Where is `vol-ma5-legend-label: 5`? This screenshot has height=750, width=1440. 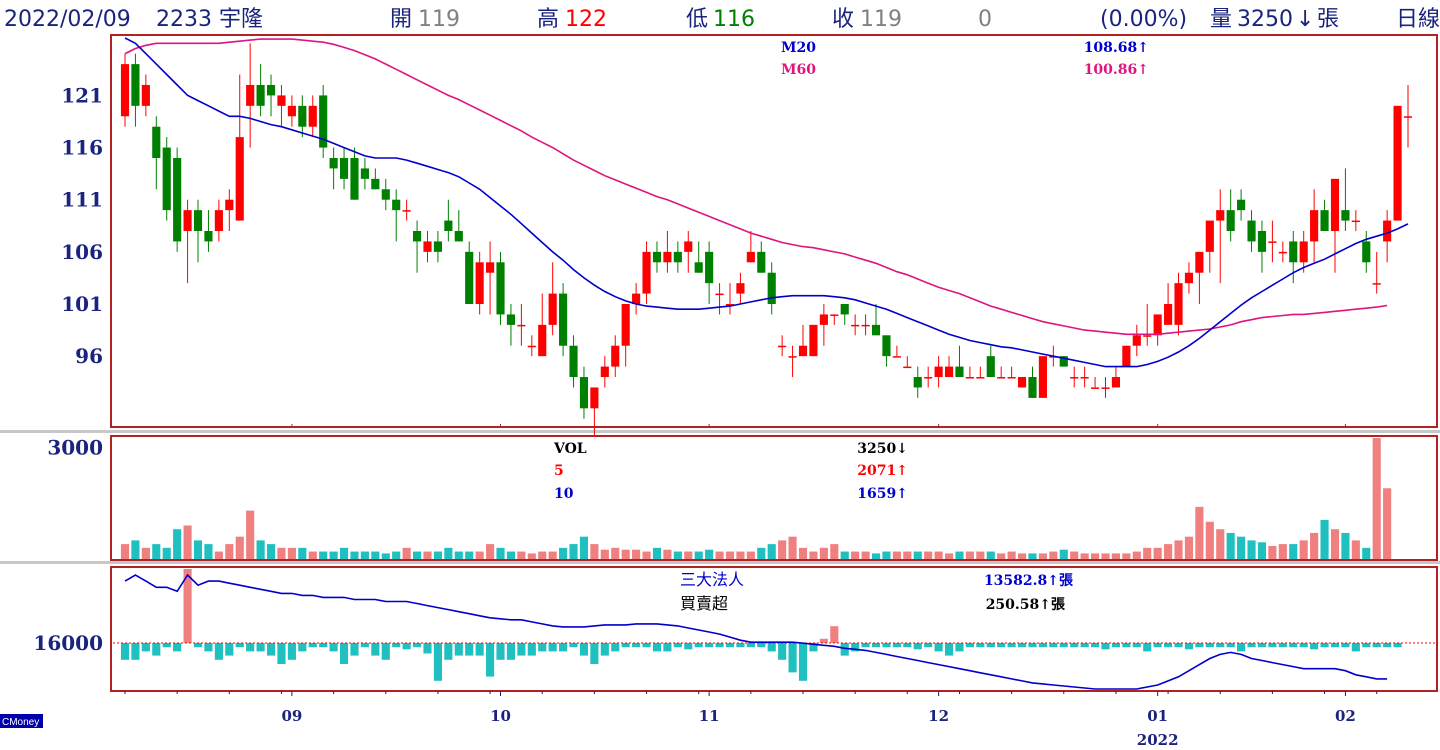
vol-ma5-legend-label: 5 is located at coordinates (559, 471).